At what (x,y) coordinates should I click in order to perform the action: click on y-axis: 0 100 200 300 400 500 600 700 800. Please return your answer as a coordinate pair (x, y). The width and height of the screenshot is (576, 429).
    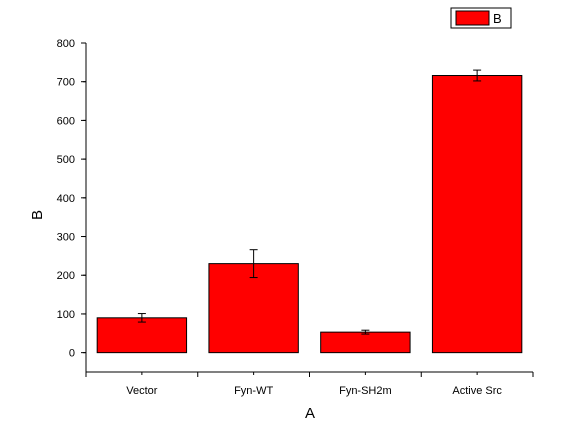
    Looking at the image, I should click on (72, 205).